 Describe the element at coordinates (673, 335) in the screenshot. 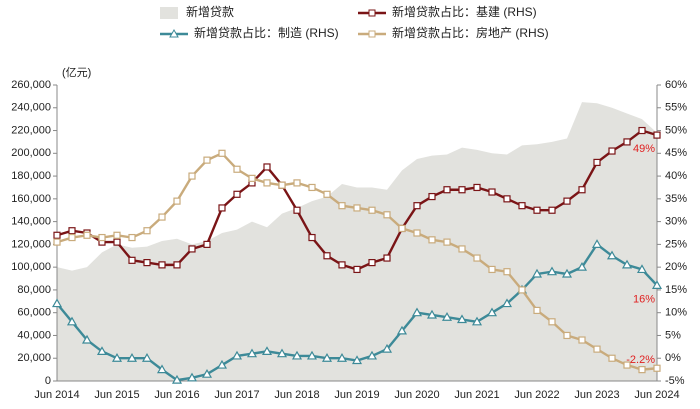

I see `y2-tick-label: 5%` at that location.